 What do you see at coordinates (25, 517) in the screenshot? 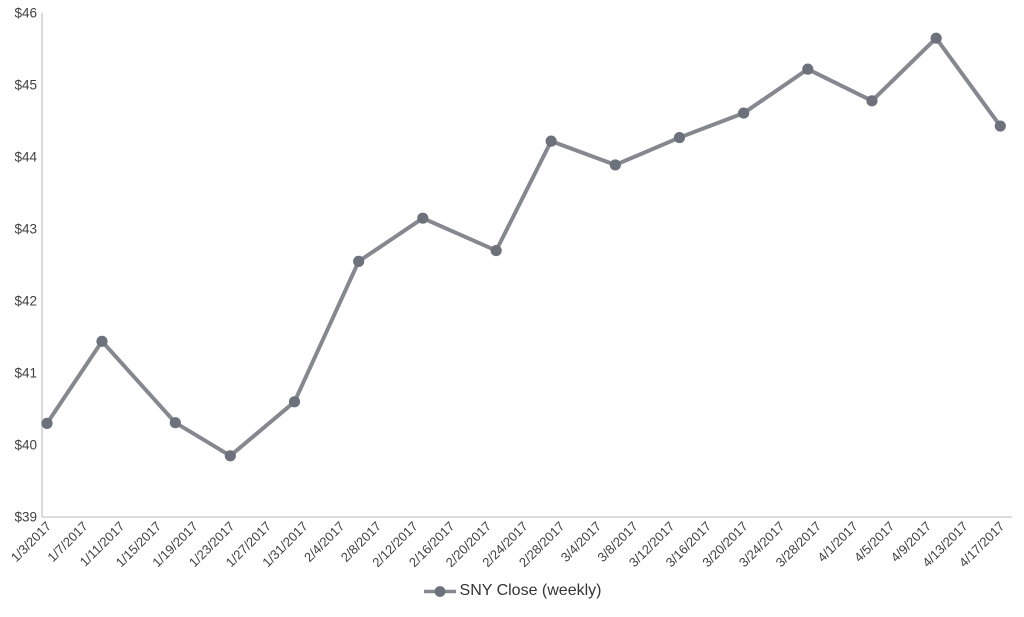
I see `y-axis-tick-label: $39` at bounding box center [25, 517].